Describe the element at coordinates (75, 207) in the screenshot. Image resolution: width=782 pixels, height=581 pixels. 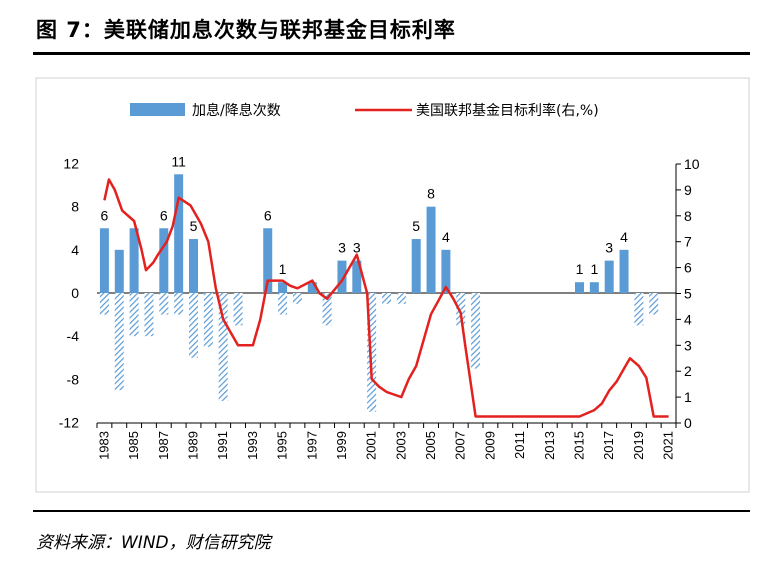
I see `y-left-tick-label: 8` at that location.